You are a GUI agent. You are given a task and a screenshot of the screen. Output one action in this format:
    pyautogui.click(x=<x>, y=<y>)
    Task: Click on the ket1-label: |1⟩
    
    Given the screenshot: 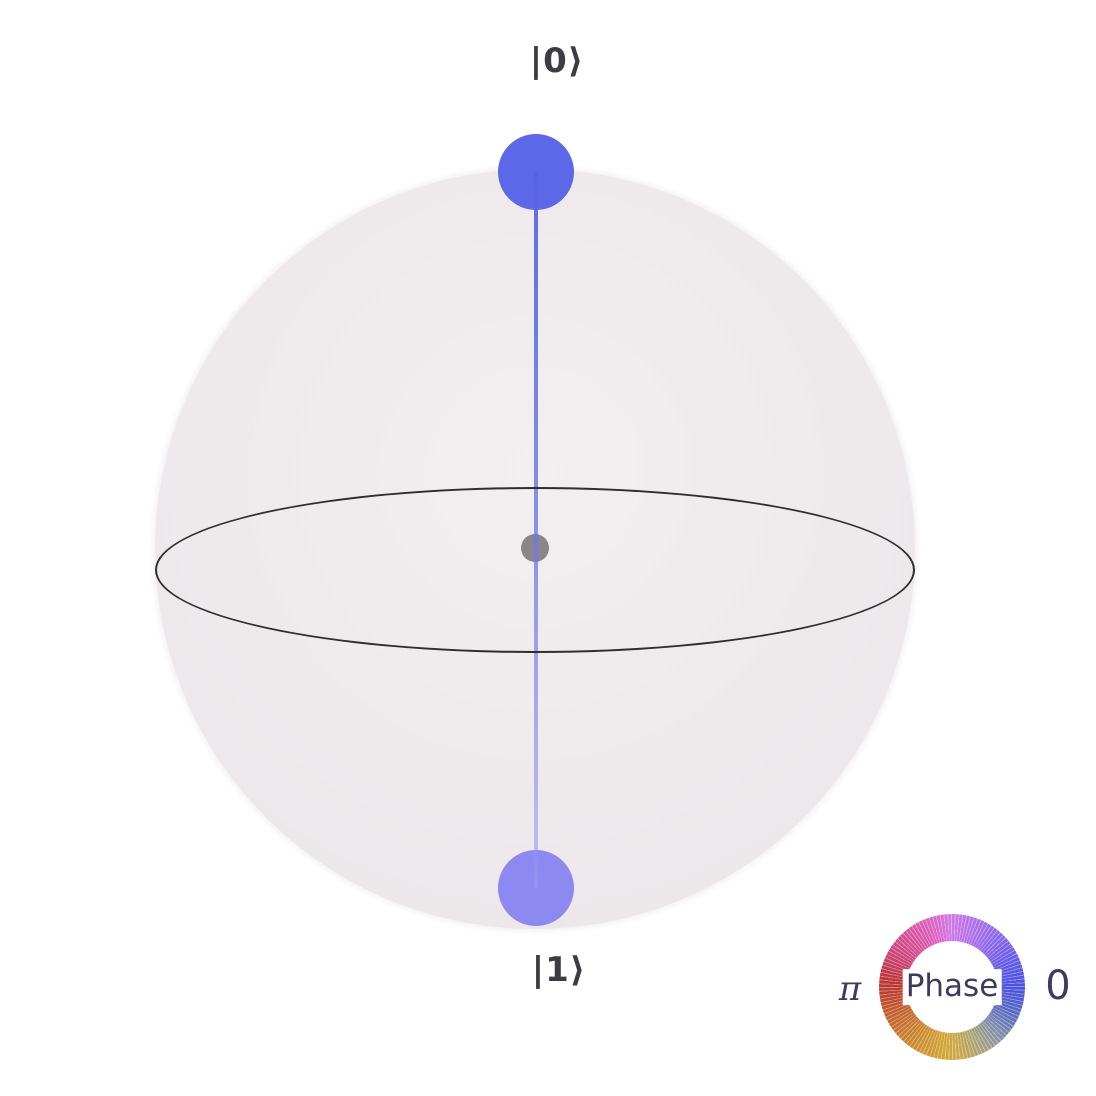 What is the action you would take?
    pyautogui.click(x=559, y=970)
    